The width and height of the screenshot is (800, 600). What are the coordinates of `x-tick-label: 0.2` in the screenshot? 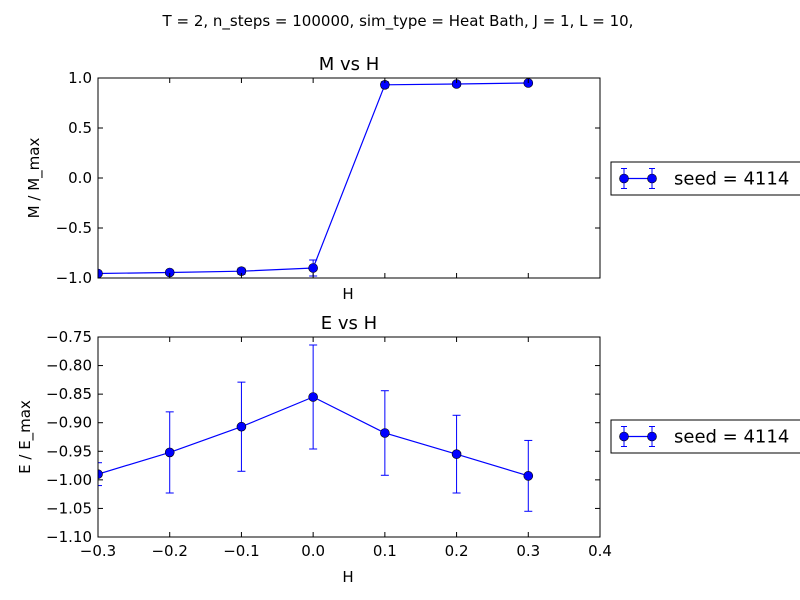 It's located at (457, 551).